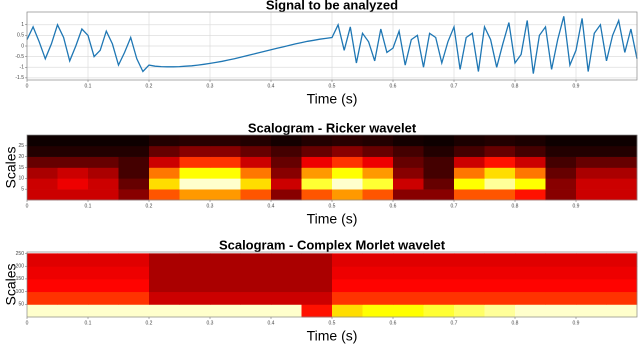  Describe the element at coordinates (271, 323) in the screenshot. I see `x-tick-label: 0.4` at that location.